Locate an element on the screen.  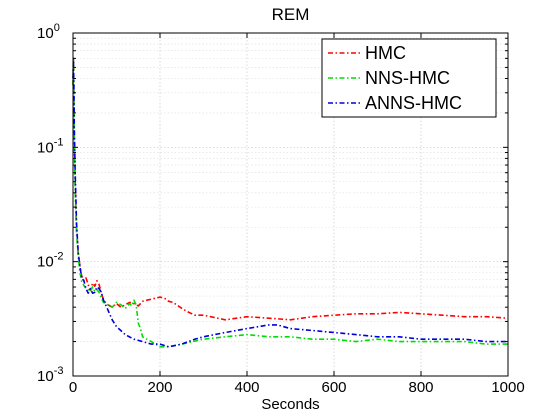
x-axis-label: Seconds is located at coordinates (290, 404).